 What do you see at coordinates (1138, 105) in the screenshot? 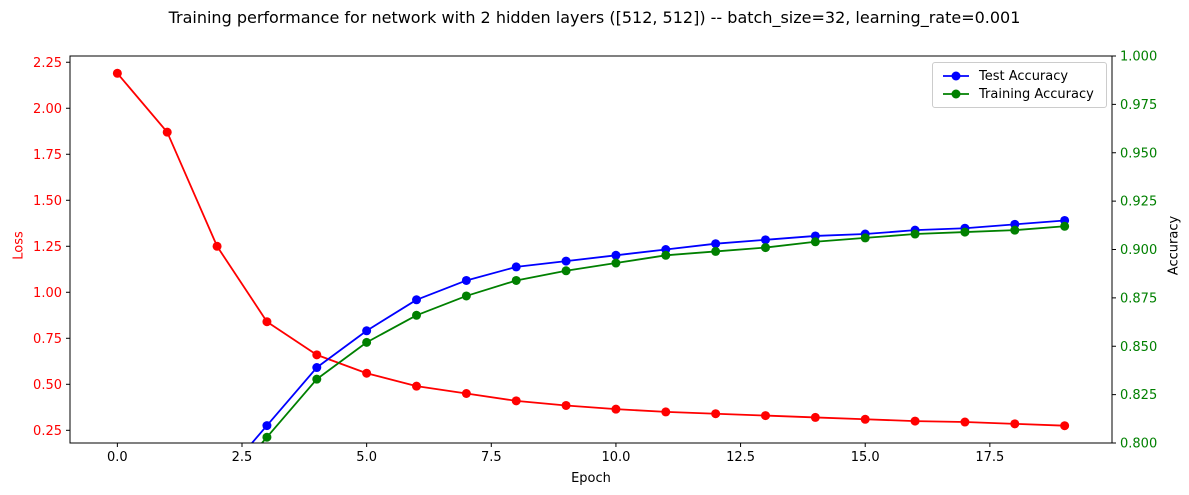
I see `y-right-tick-label: 0.975` at bounding box center [1138, 105].